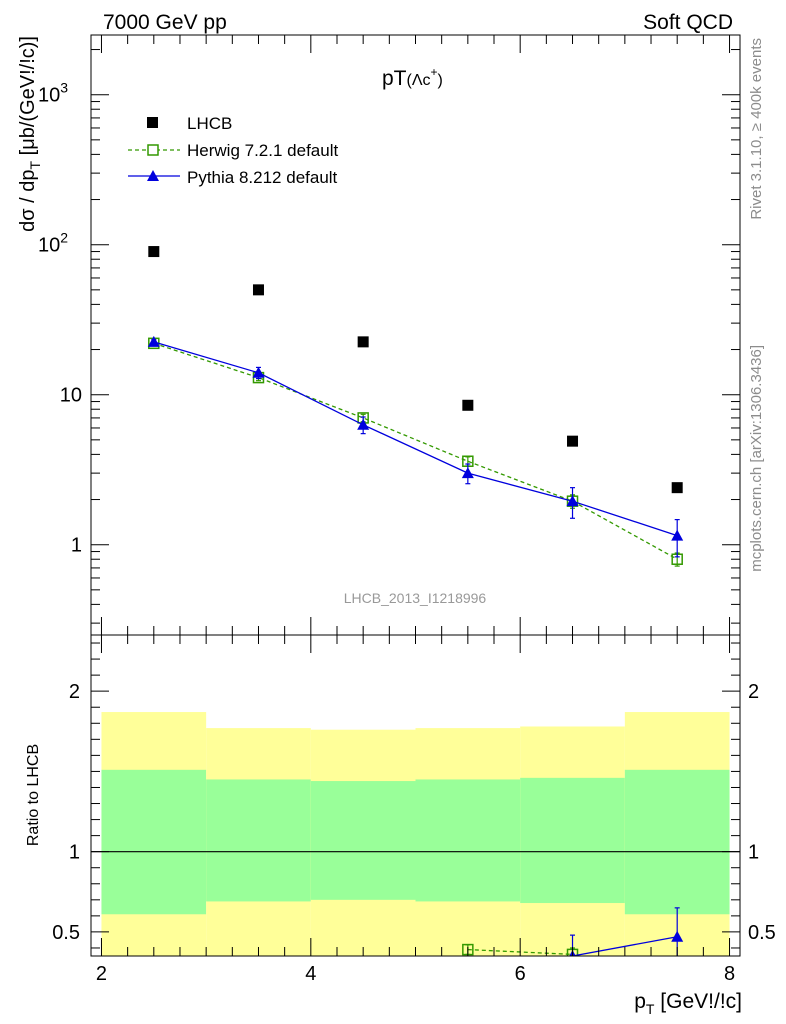 This screenshot has height=1024, width=786. I want to click on legend-herwig-marker, so click(153, 150).